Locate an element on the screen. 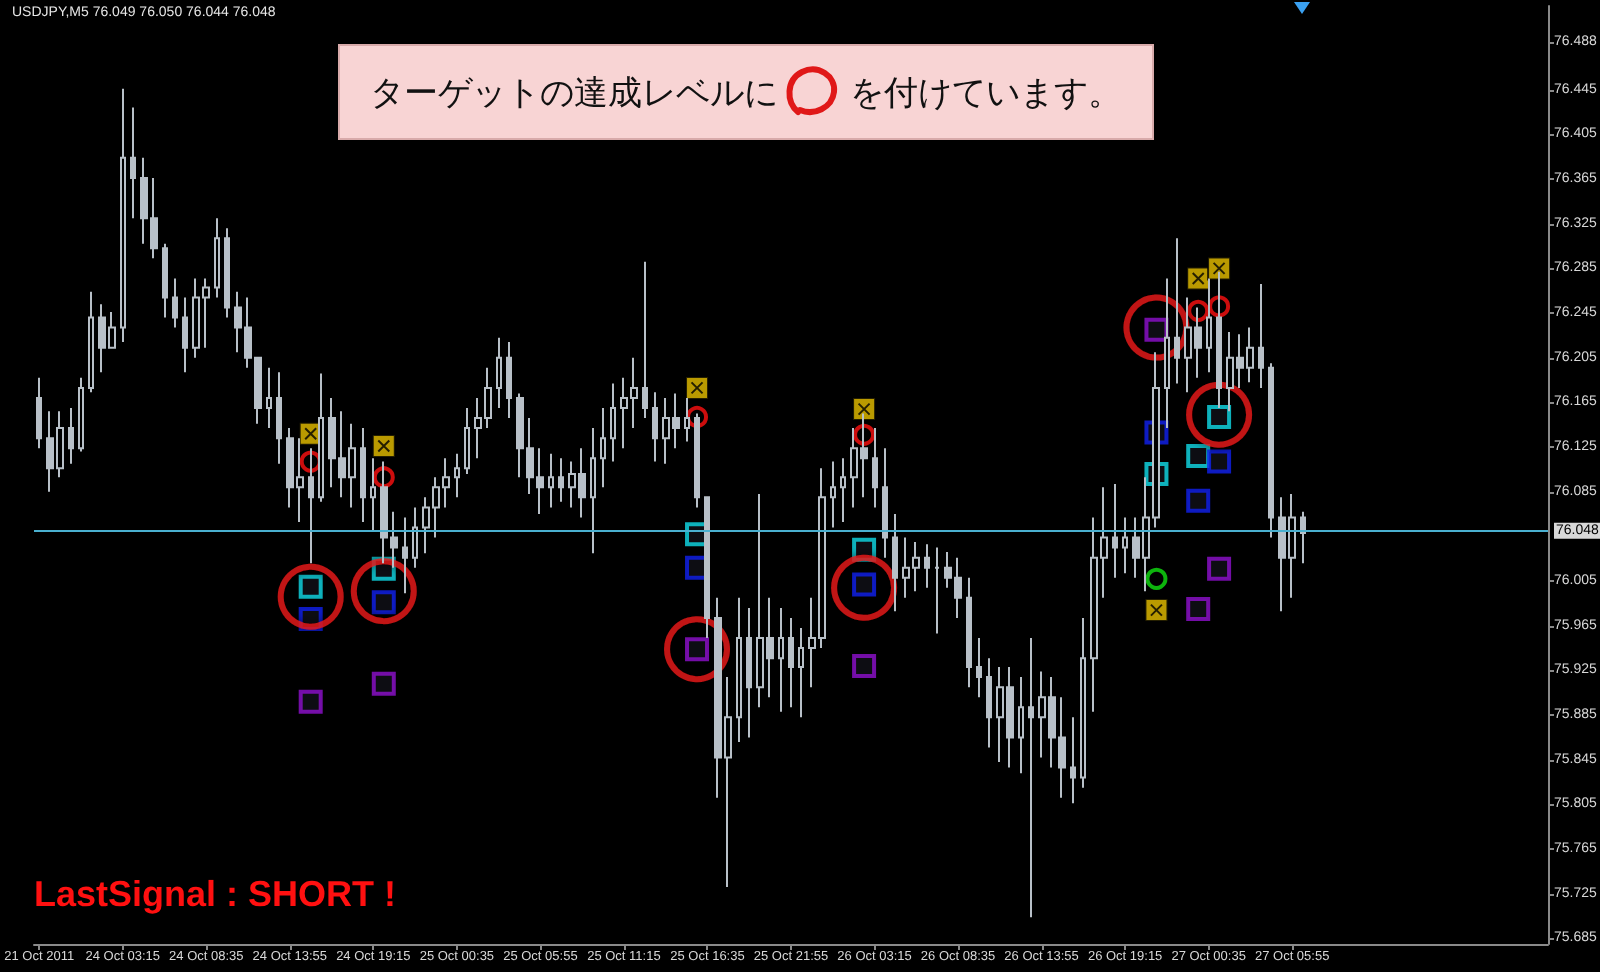 Image resolution: width=1600 pixels, height=972 pixels. annotation: ターゲットの達成レベルに is located at coordinates (574, 93).